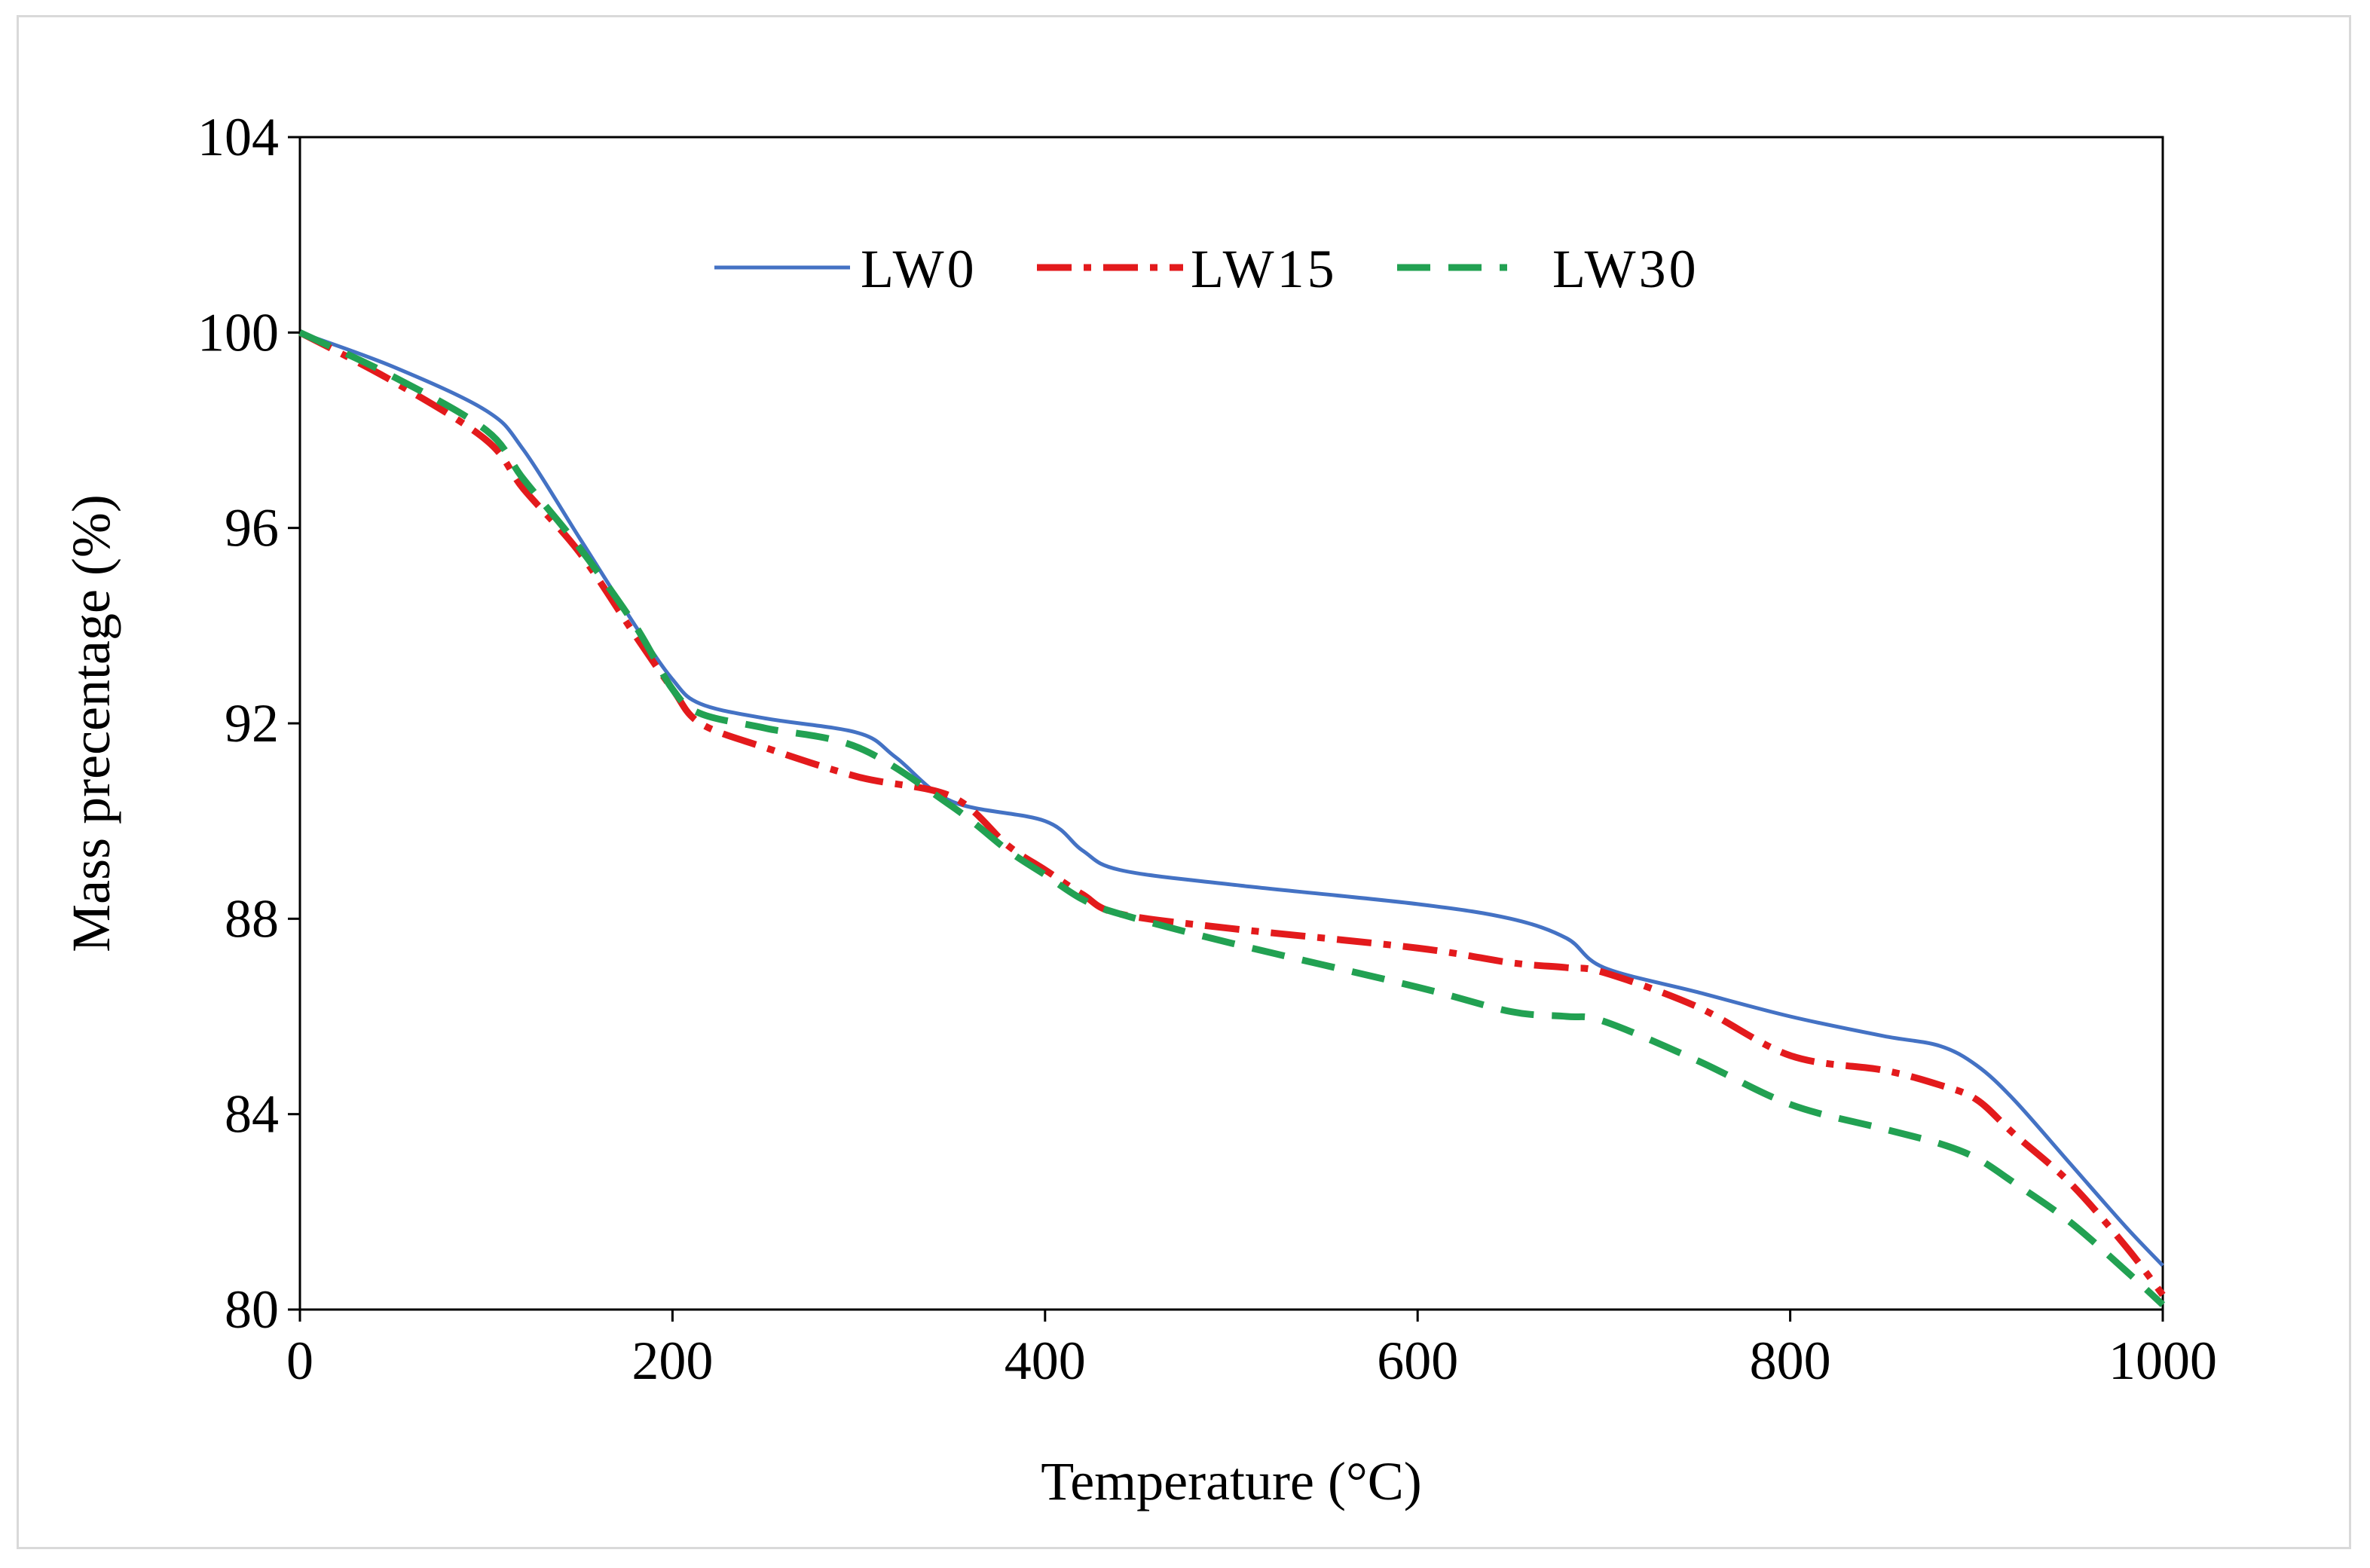 The height and width of the screenshot is (1568, 2370). Describe the element at coordinates (252, 528) in the screenshot. I see `y-tick-label: 96` at that location.